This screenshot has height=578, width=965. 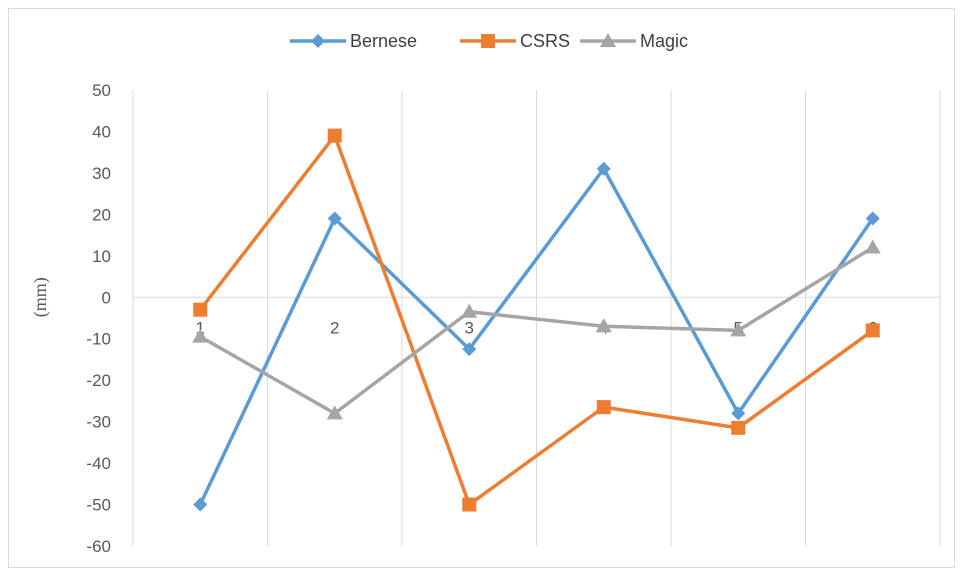 I want to click on y-tick-label: 50, so click(x=101, y=90).